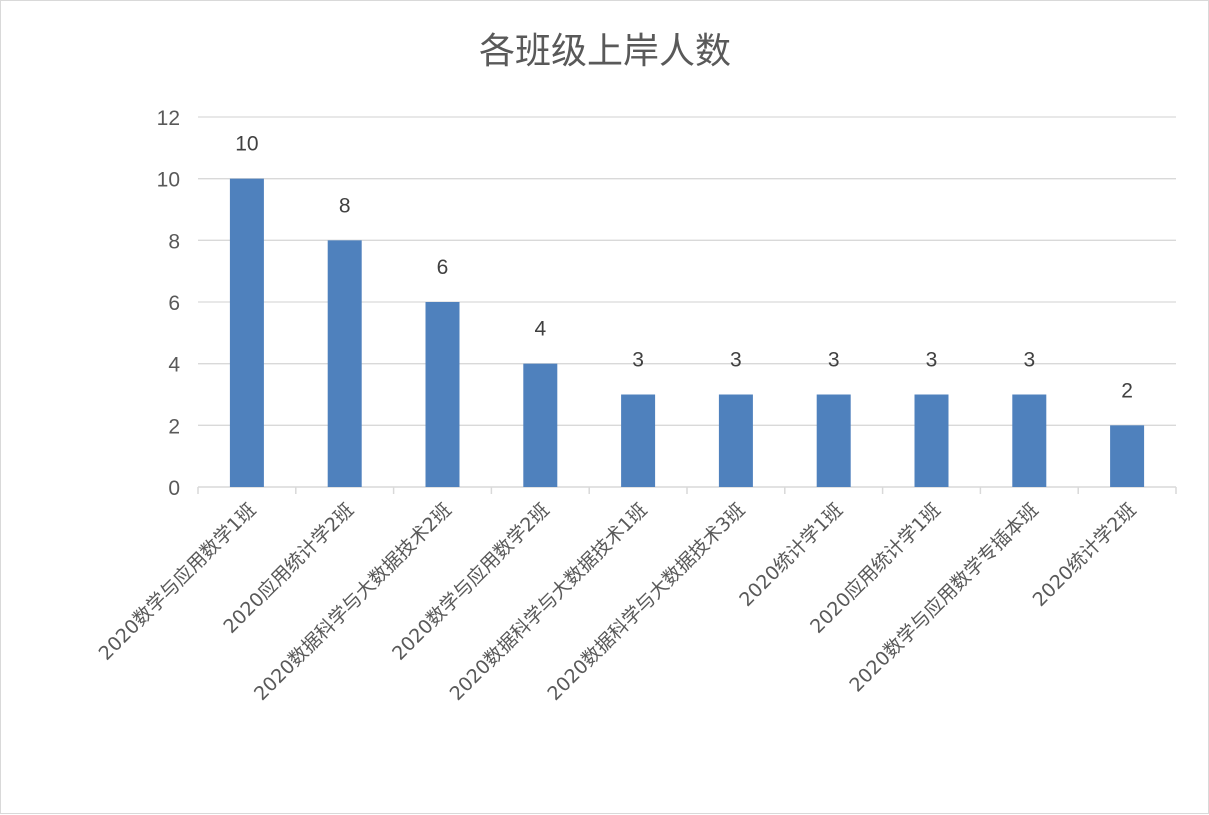  Describe the element at coordinates (174, 365) in the screenshot. I see `y-tick-label: 4` at that location.